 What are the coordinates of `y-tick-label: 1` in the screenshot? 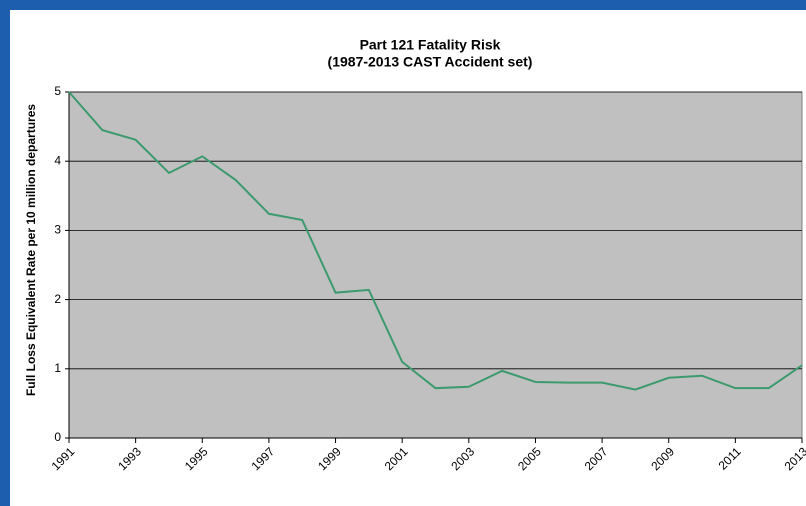 It's located at (57, 368).